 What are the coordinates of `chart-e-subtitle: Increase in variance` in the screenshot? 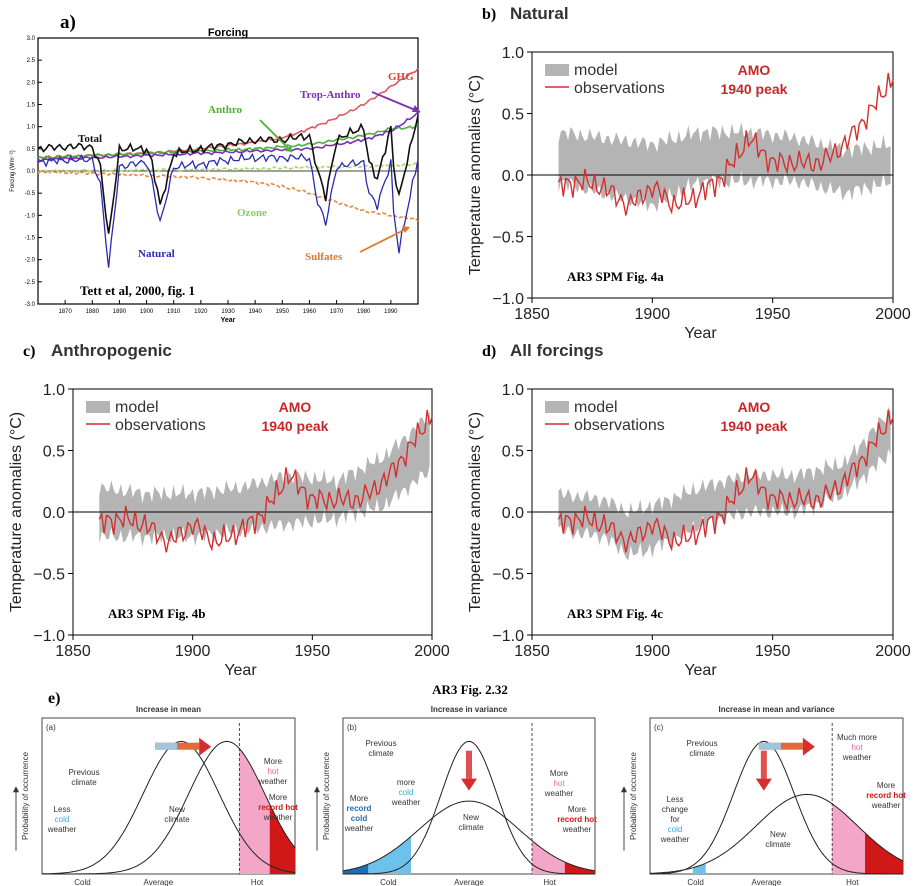 It's located at (469, 709).